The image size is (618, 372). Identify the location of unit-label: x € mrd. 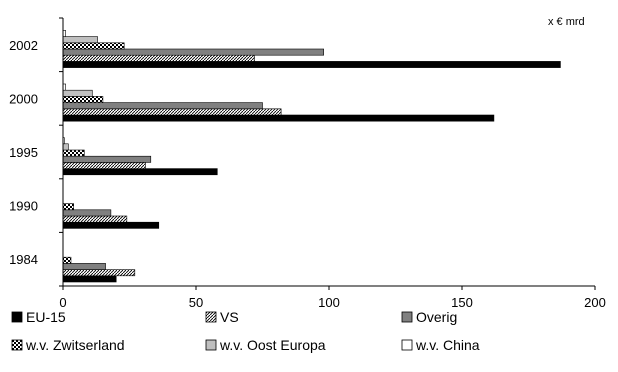
(566, 22).